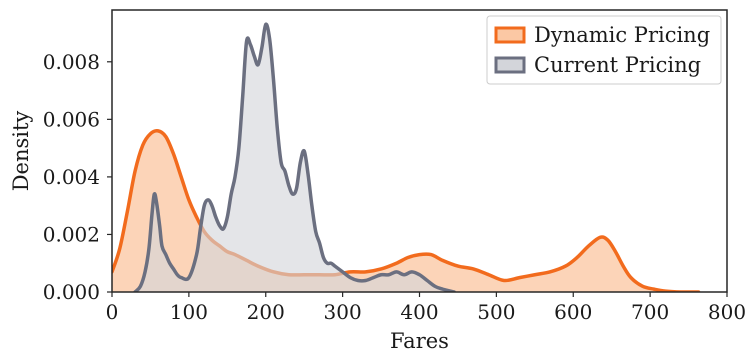 The width and height of the screenshot is (747, 352). What do you see at coordinates (21, 151) in the screenshot?
I see `y-axis-title: Density` at bounding box center [21, 151].